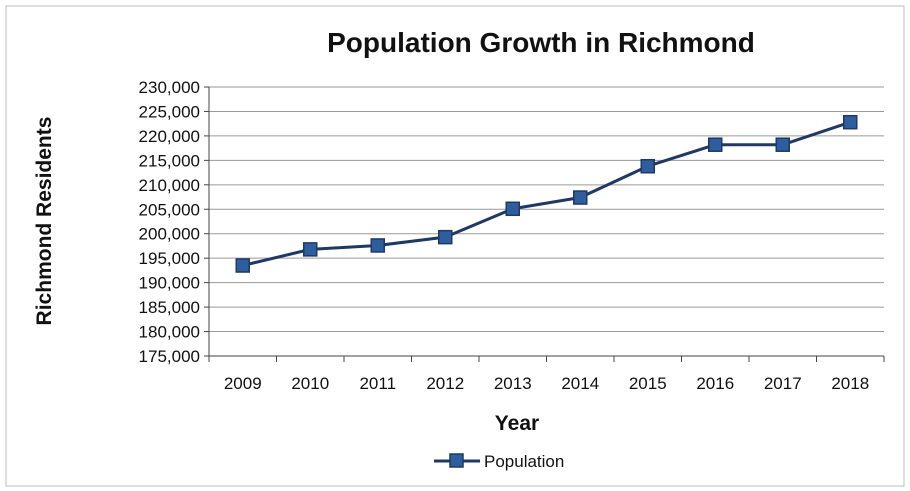  Describe the element at coordinates (647, 166) in the screenshot. I see `data-point-2015` at that location.